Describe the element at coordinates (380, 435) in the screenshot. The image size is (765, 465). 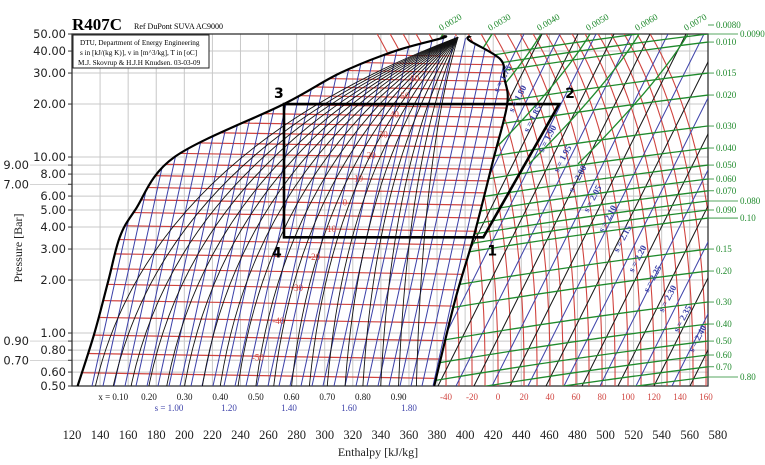
I see `x-tick-label: 340` at that location.